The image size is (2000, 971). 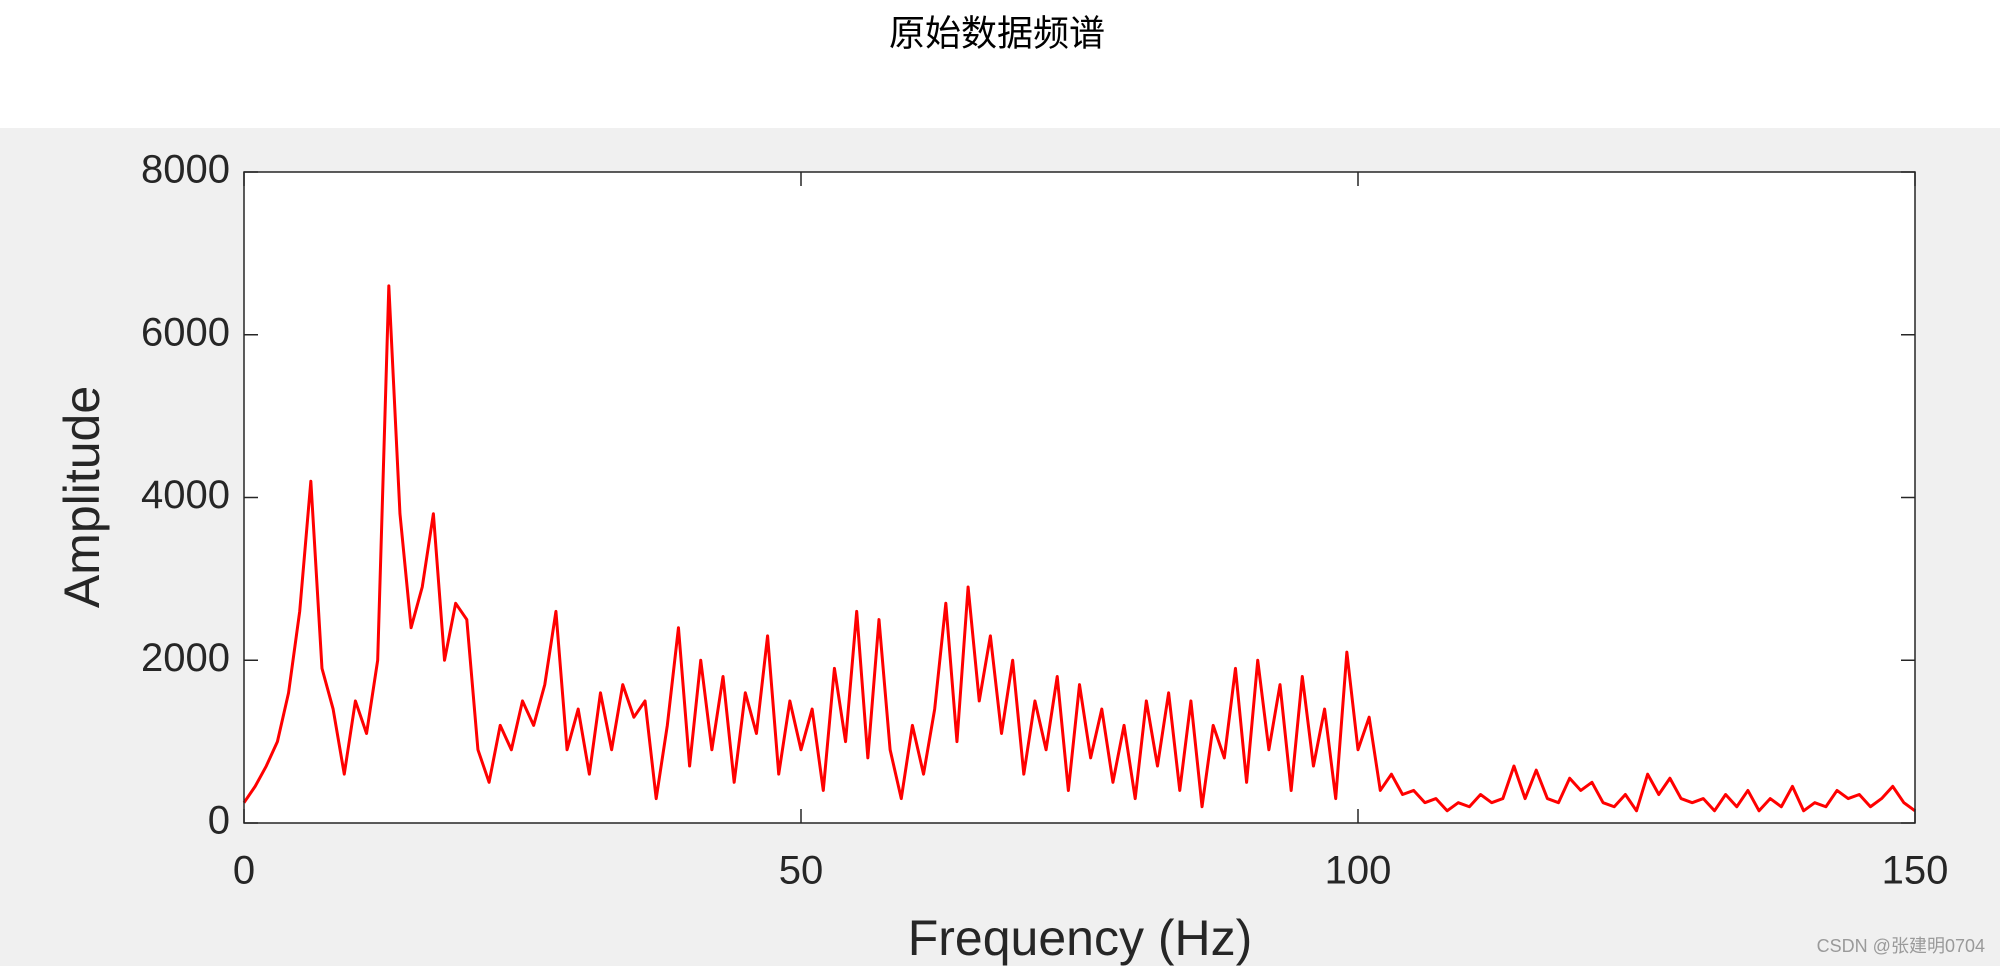 What do you see at coordinates (1915, 871) in the screenshot?
I see `x-tick-label: 150` at bounding box center [1915, 871].